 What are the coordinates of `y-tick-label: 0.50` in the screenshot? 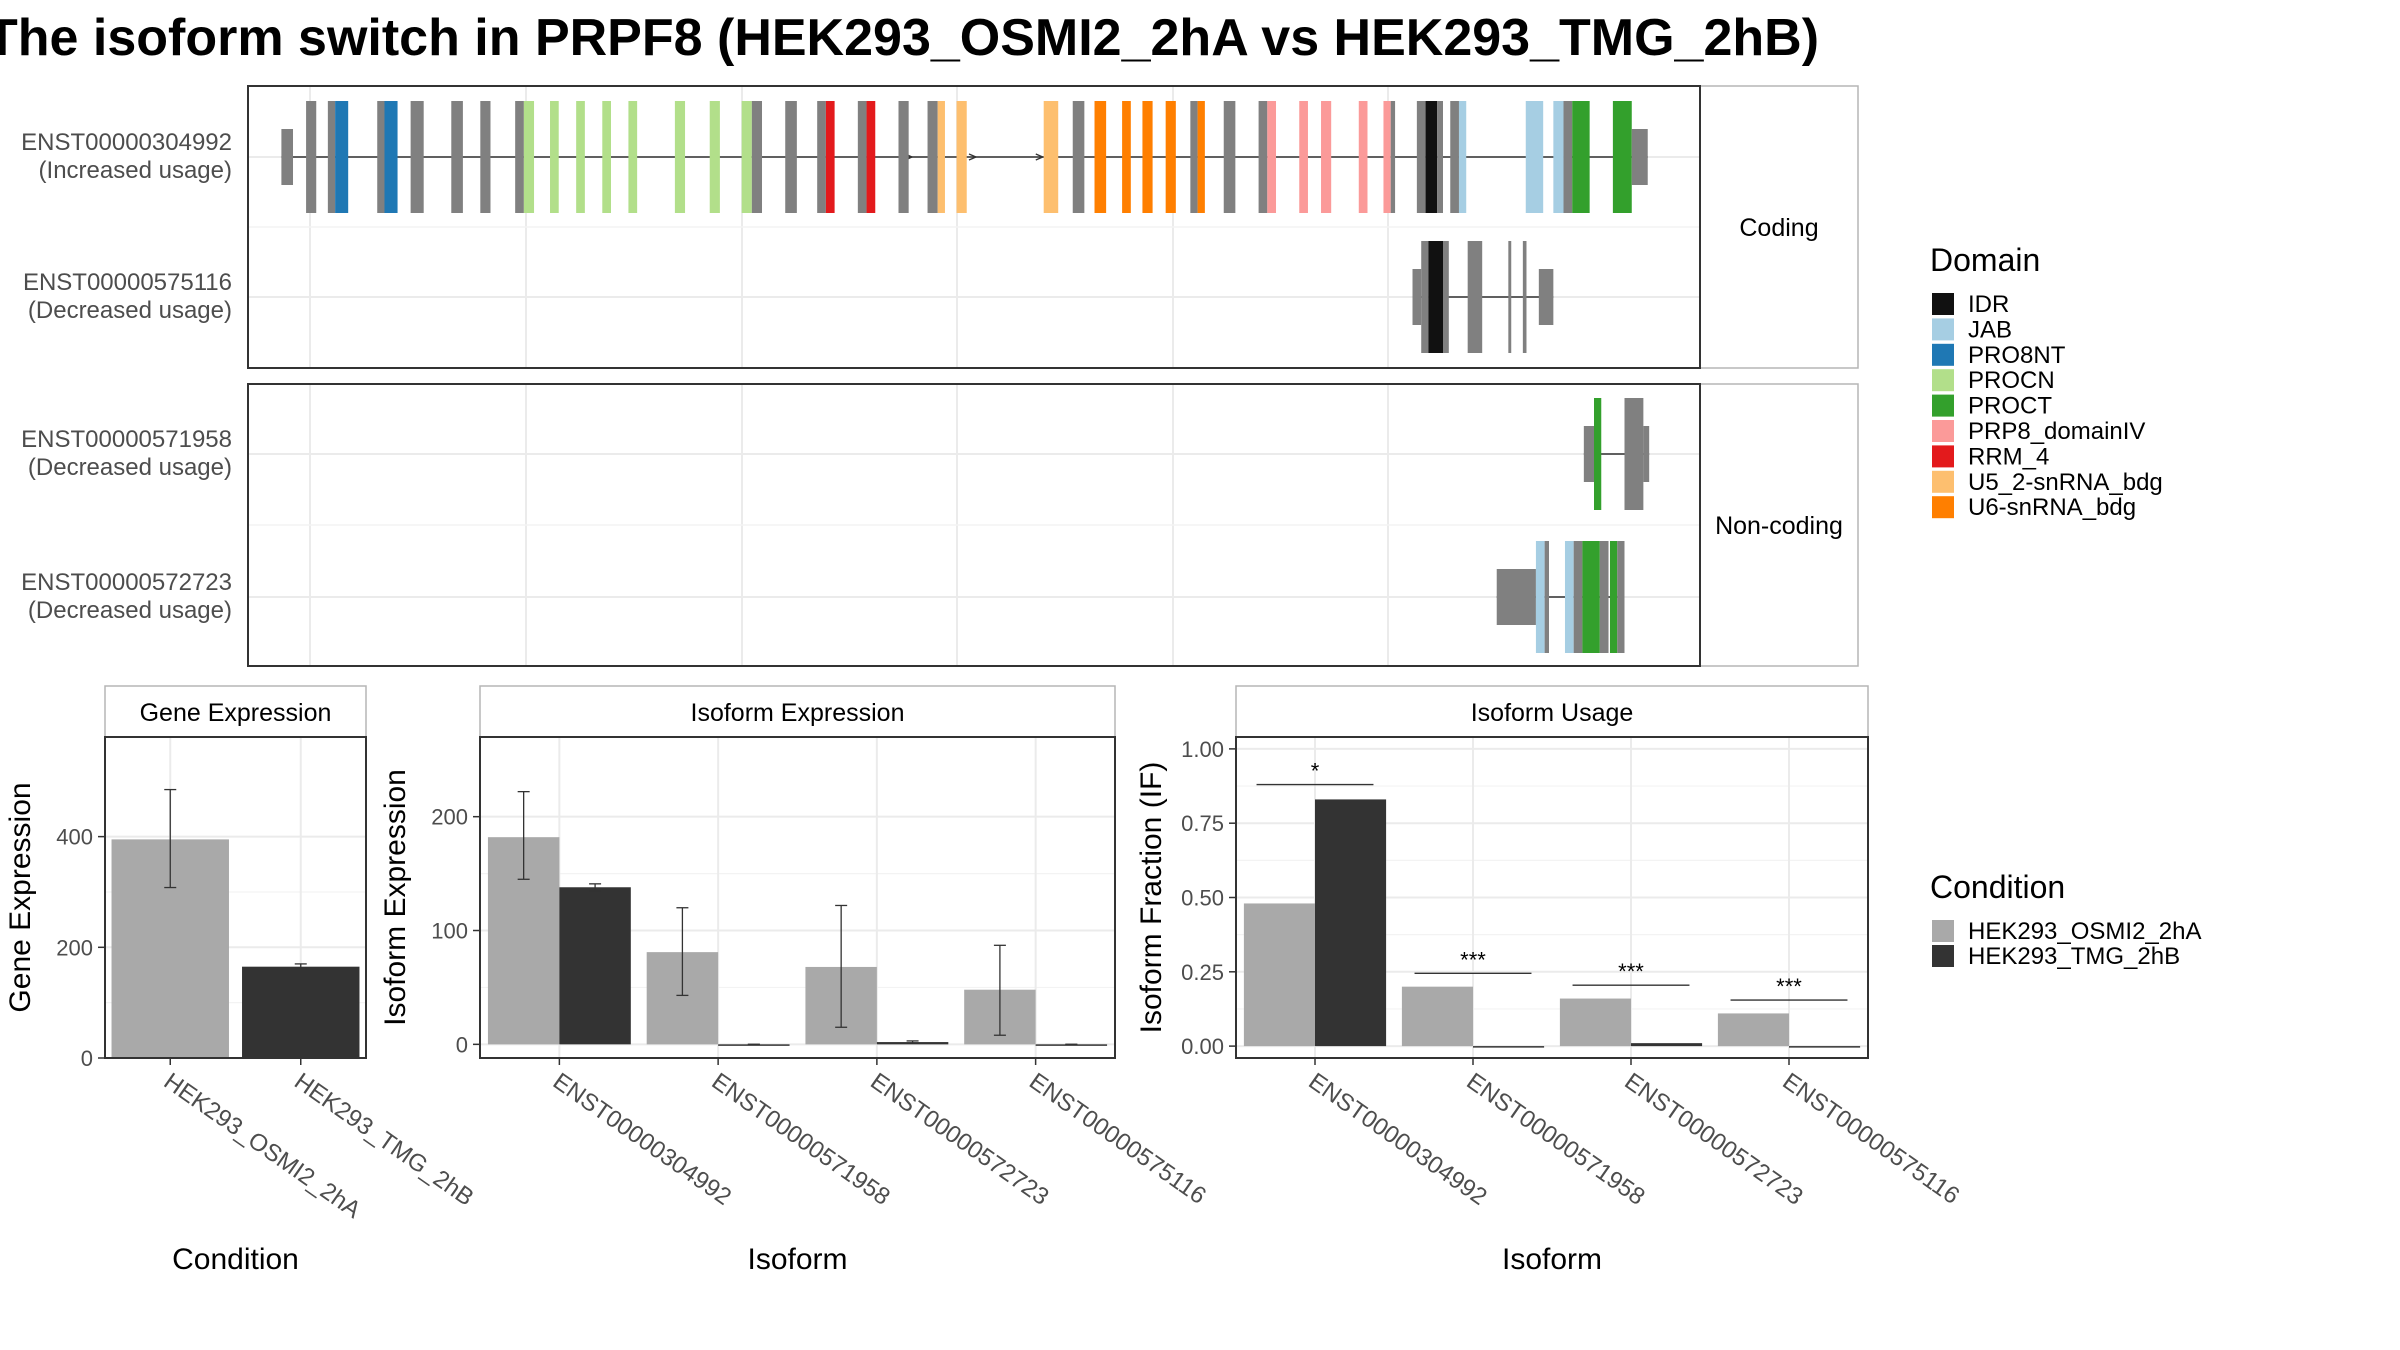 It's located at (1202, 898).